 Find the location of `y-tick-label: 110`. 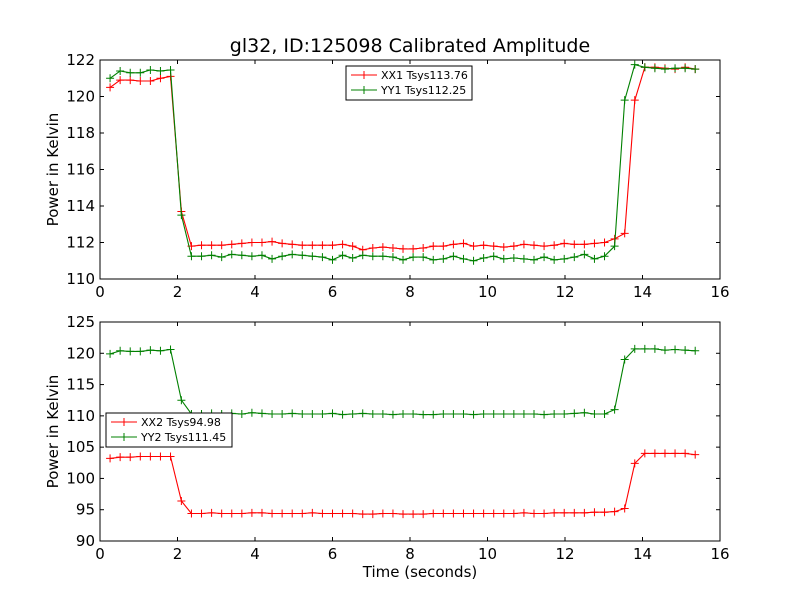

y-tick-label: 110 is located at coordinates (80, 279).